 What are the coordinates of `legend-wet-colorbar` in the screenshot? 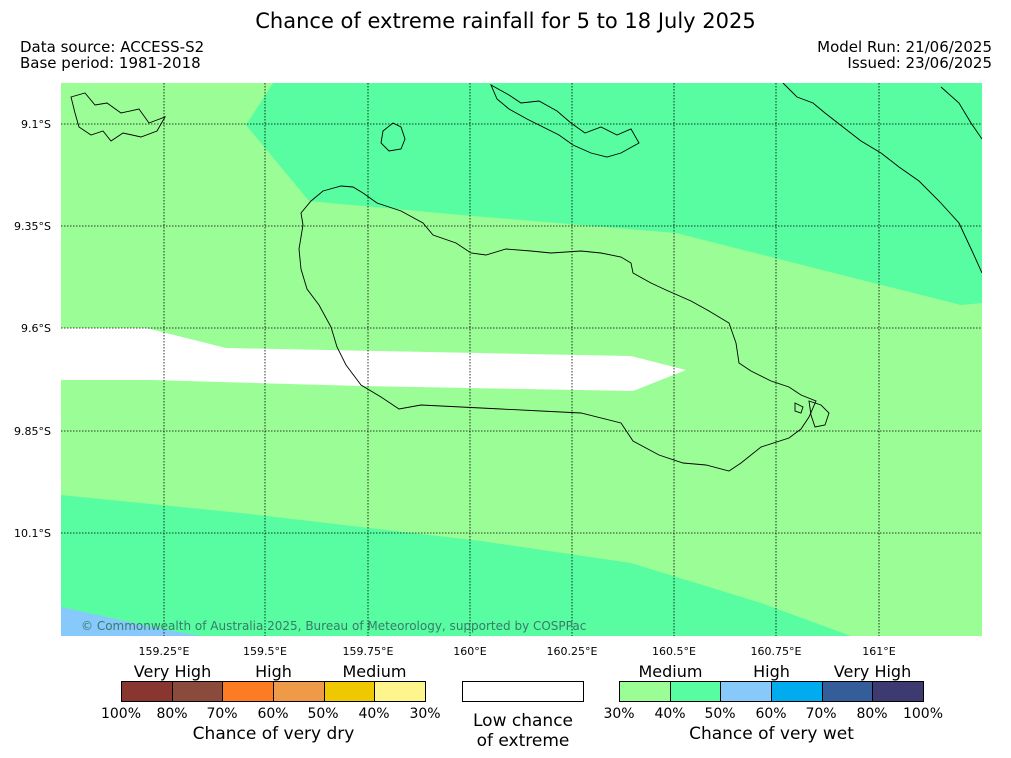 It's located at (771, 691).